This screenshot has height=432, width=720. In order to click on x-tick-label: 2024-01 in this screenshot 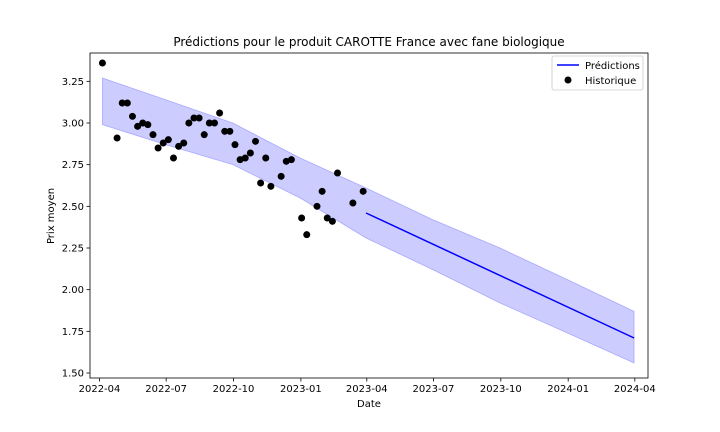, I will do `click(568, 389)`.